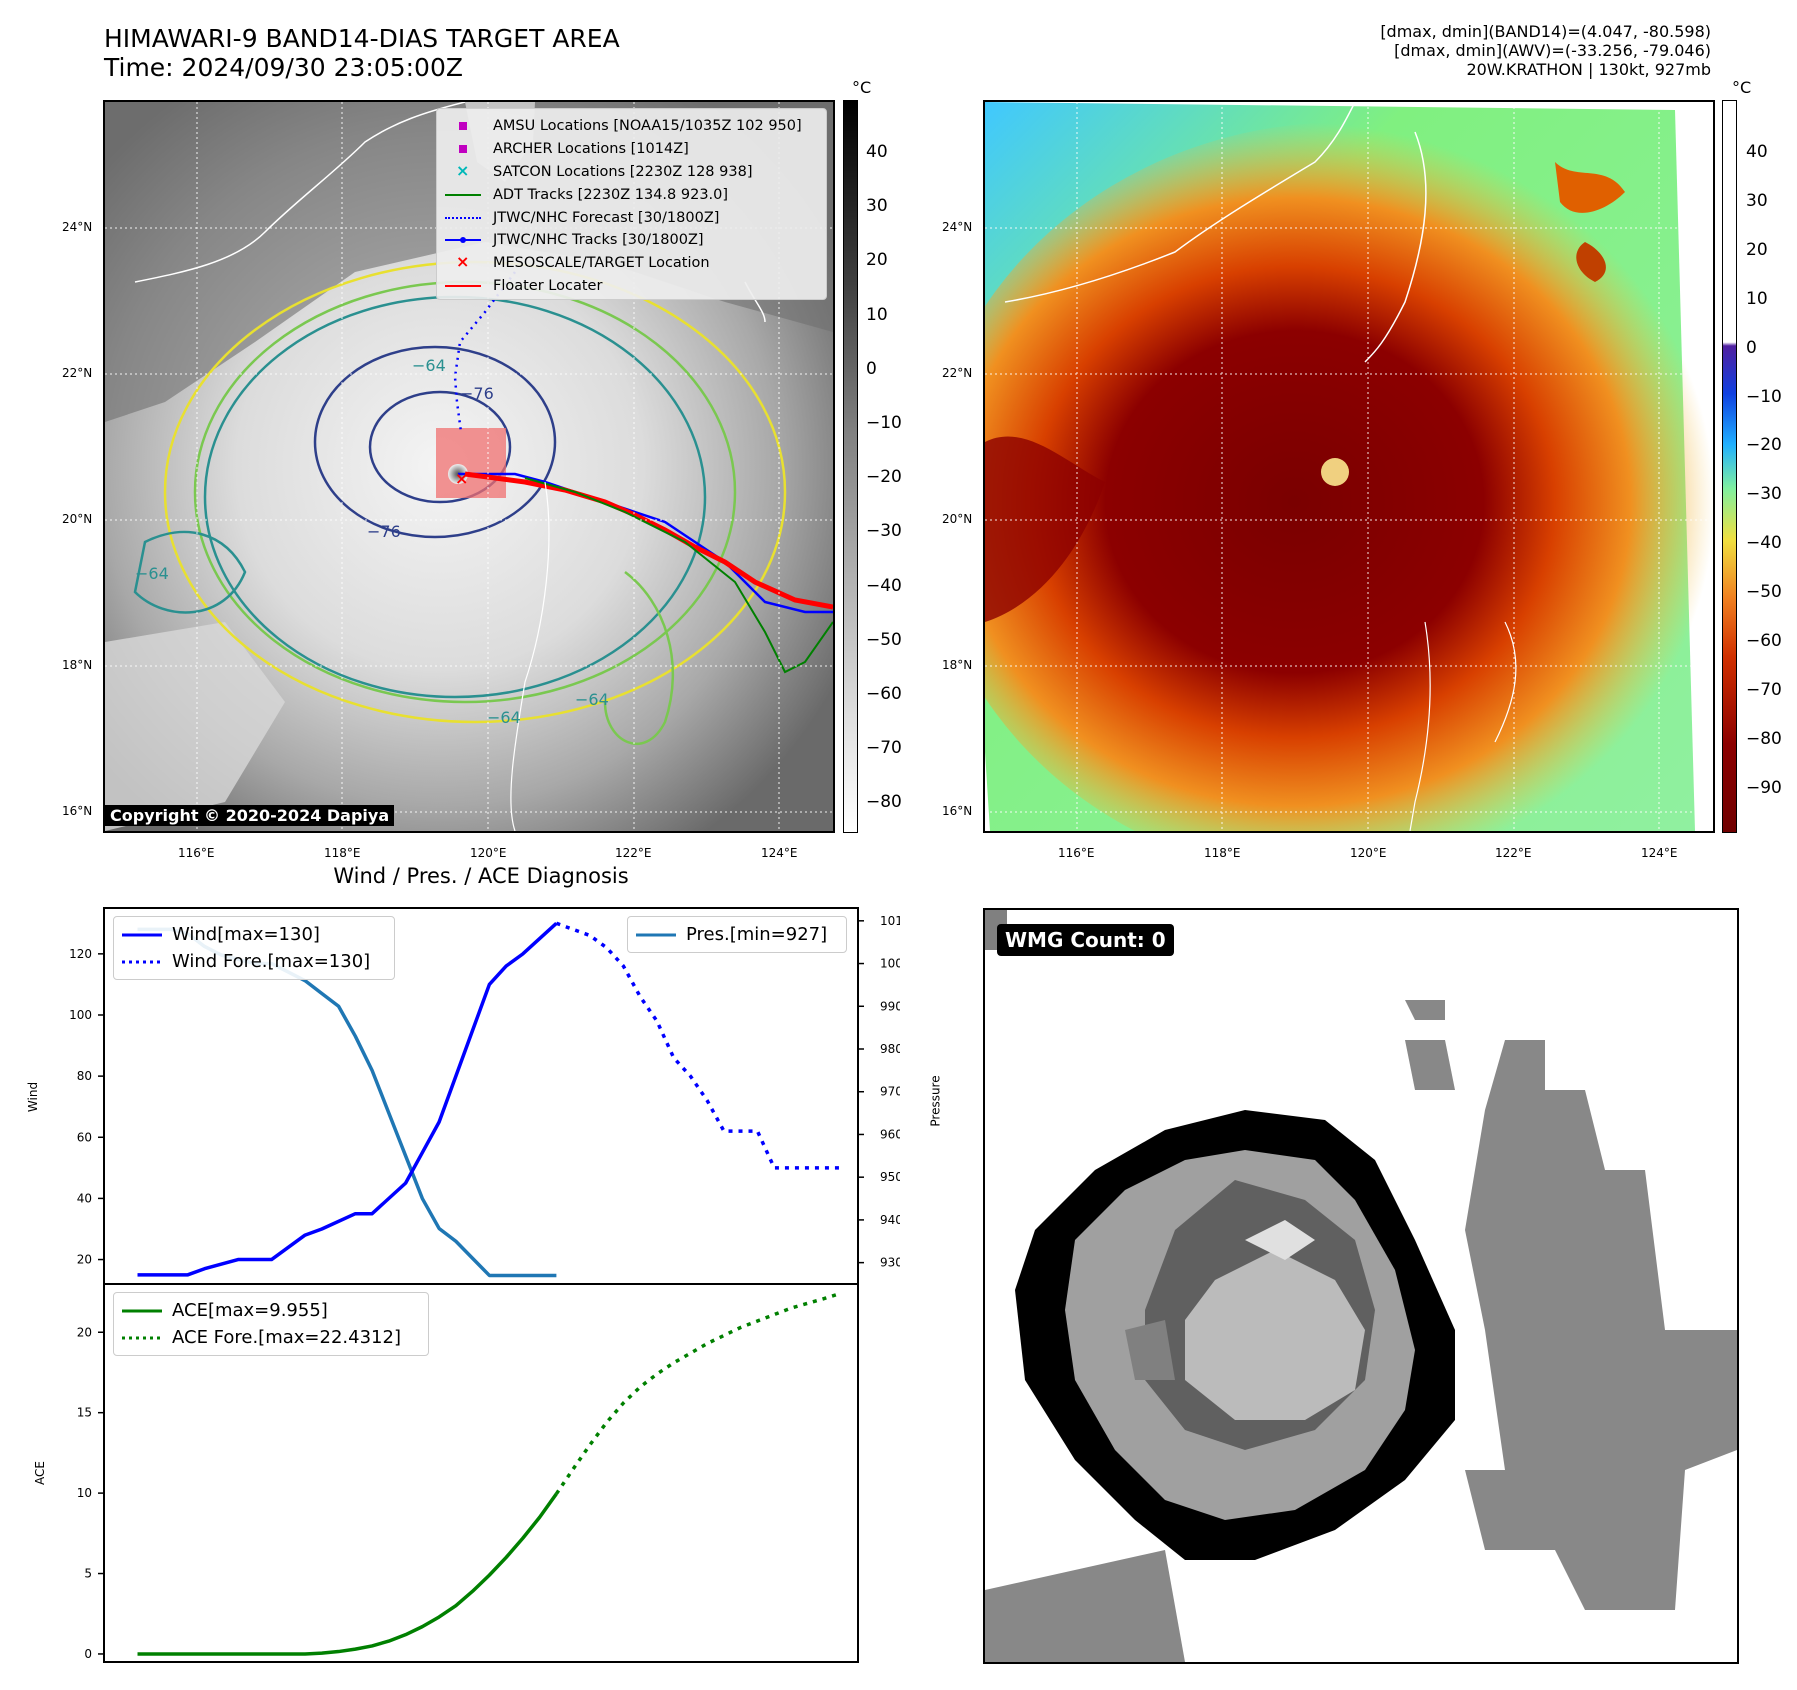 The height and width of the screenshot is (1690, 1797). What do you see at coordinates (862, 87) in the screenshot?
I see `ir-colorbar-unit: °C` at bounding box center [862, 87].